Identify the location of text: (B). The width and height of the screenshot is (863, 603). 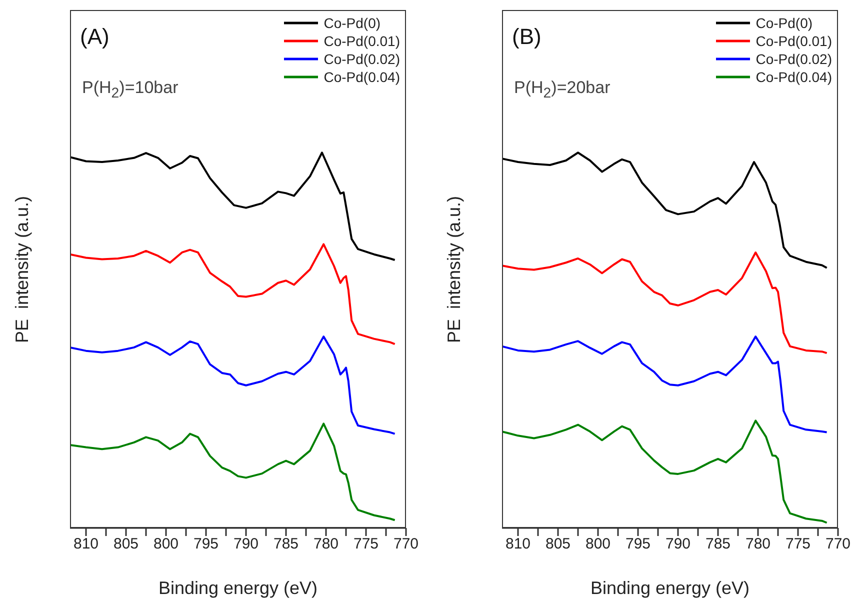
(527, 37).